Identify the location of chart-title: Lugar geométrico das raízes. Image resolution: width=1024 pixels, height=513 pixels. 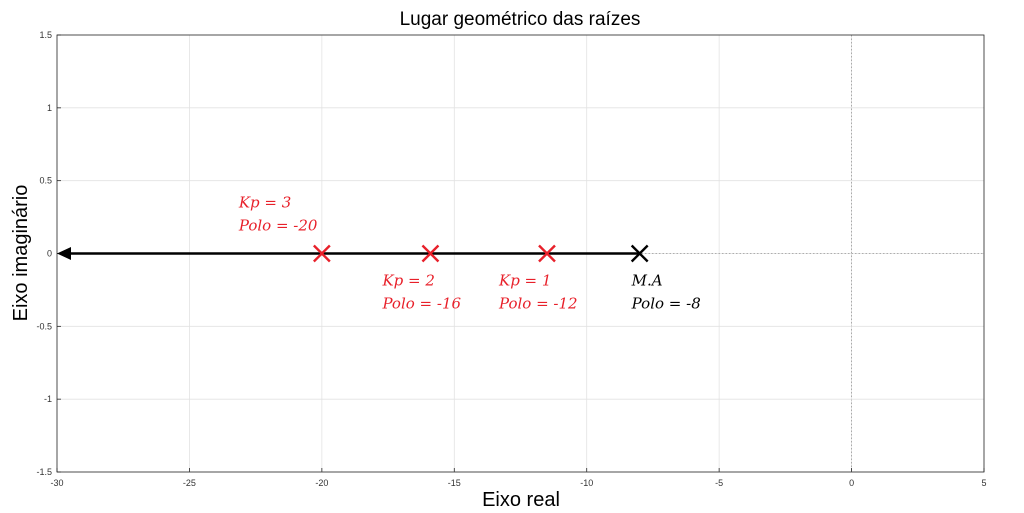
(520, 19).